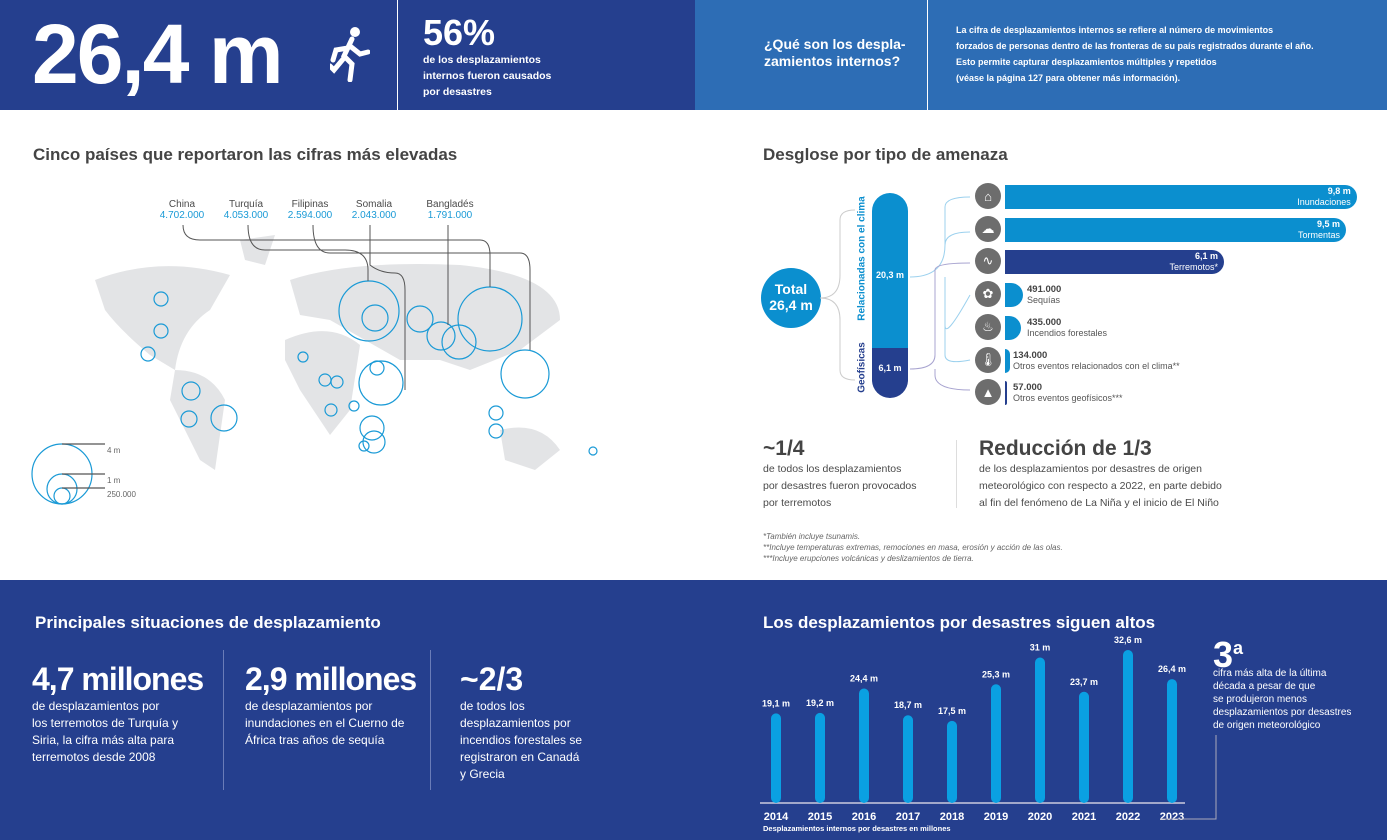  I want to click on bar-2019, so click(996, 743).